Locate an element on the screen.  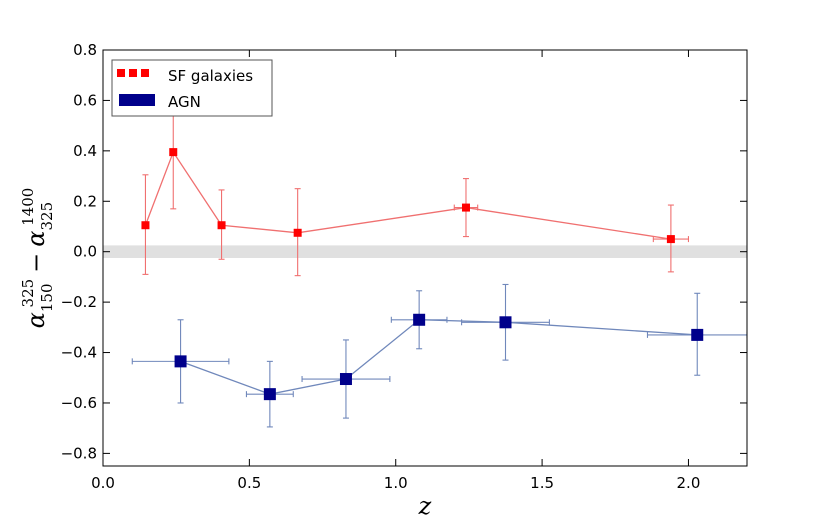
y-tick-label-3: −0.2 is located at coordinates (79, 302).